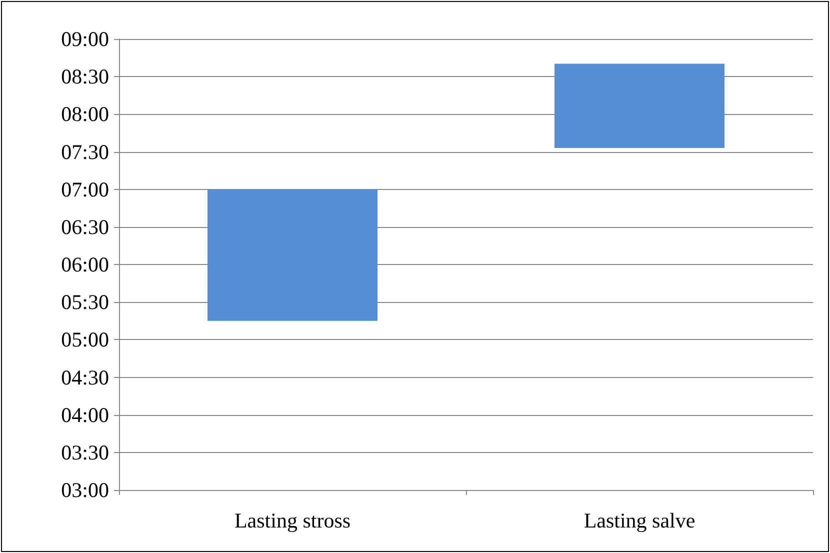 Image resolution: width=830 pixels, height=553 pixels. I want to click on y-tick-label: 03:30, so click(85, 452).